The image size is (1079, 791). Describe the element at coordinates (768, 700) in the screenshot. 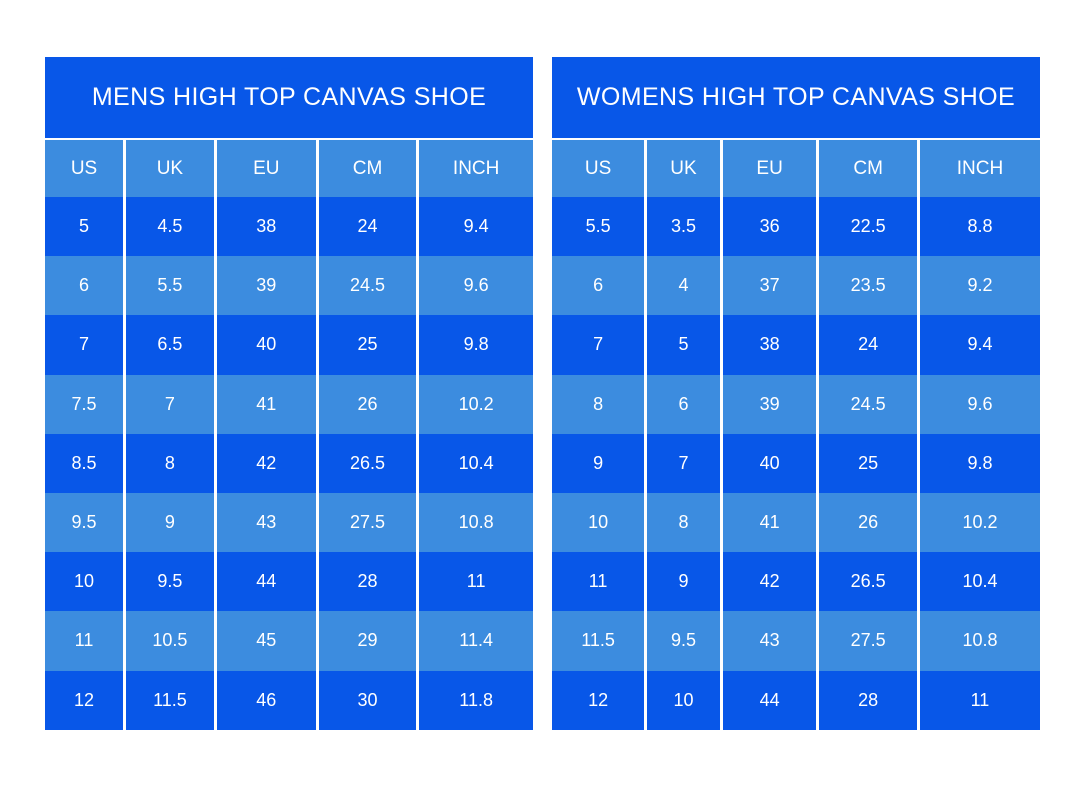

I see `size-cell: 44` at that location.